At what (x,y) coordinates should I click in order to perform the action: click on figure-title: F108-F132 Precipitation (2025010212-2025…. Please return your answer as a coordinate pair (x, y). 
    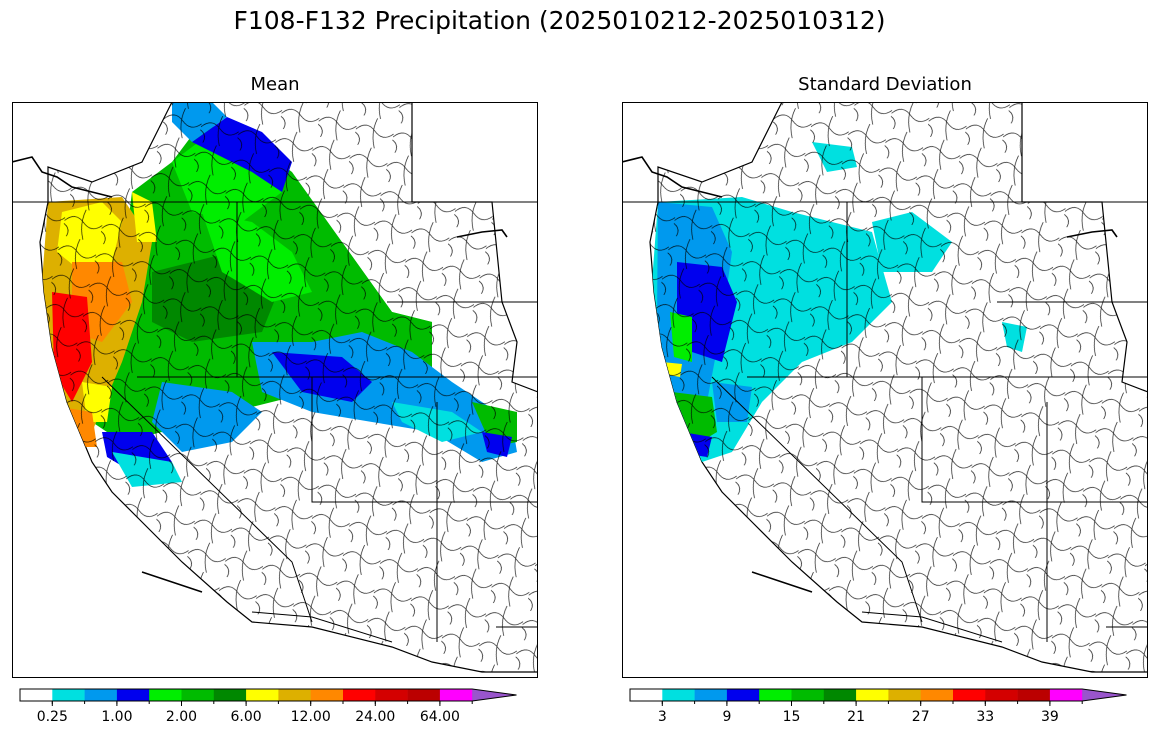
    Looking at the image, I should click on (559, 20).